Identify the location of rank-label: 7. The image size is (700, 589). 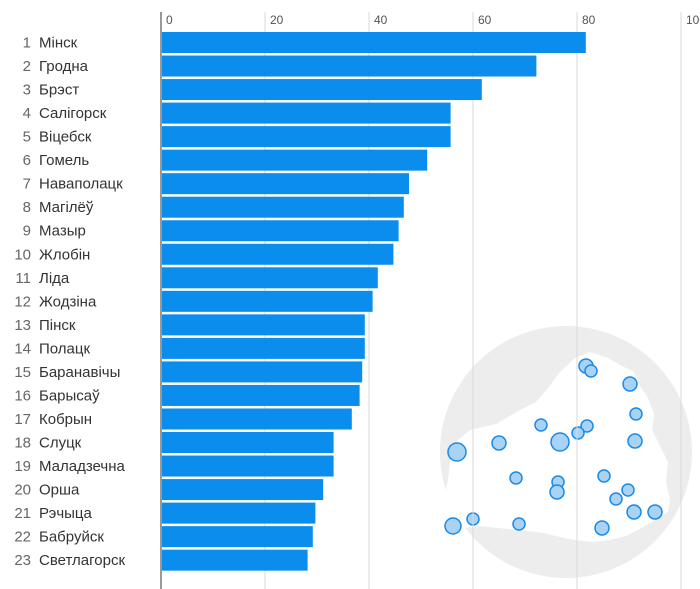
(27, 184).